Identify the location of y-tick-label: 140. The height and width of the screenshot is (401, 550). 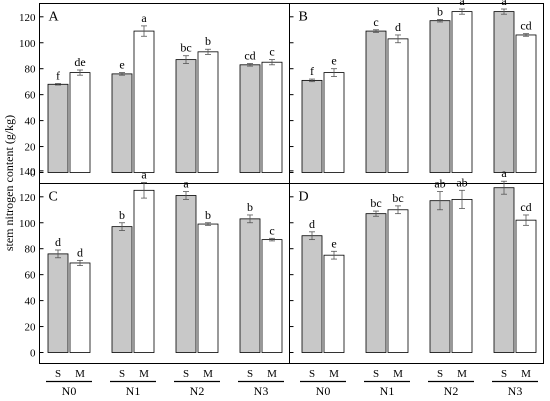
(27, 172).